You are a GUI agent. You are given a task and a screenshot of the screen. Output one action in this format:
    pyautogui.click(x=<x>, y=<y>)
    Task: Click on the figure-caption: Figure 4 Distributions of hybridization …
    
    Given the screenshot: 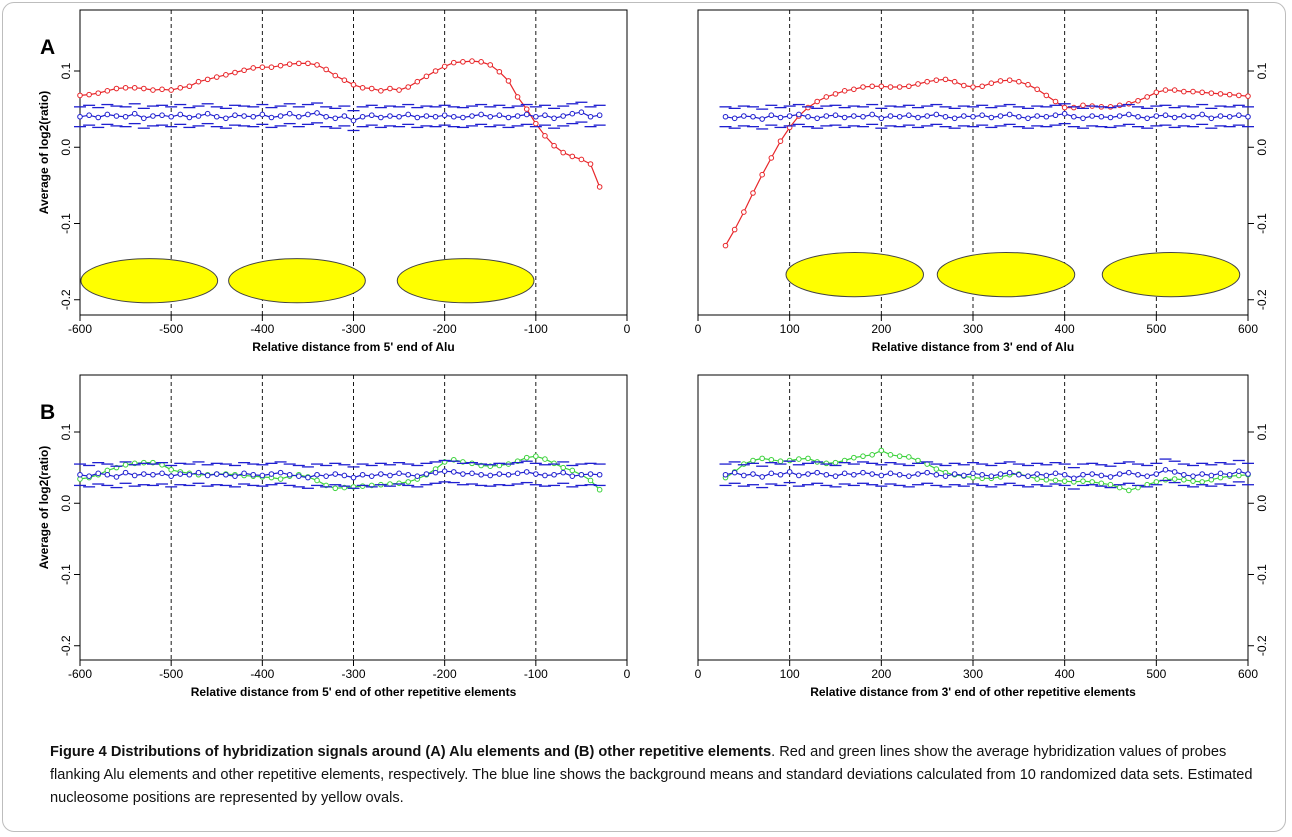 What is the action you would take?
    pyautogui.click(x=657, y=775)
    